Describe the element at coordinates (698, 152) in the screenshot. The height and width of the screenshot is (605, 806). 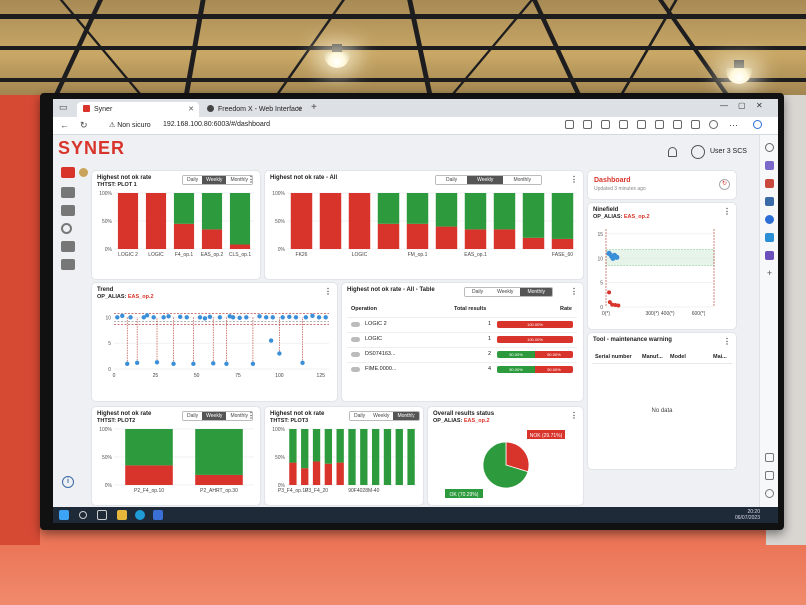
I see `user-avatar` at that location.